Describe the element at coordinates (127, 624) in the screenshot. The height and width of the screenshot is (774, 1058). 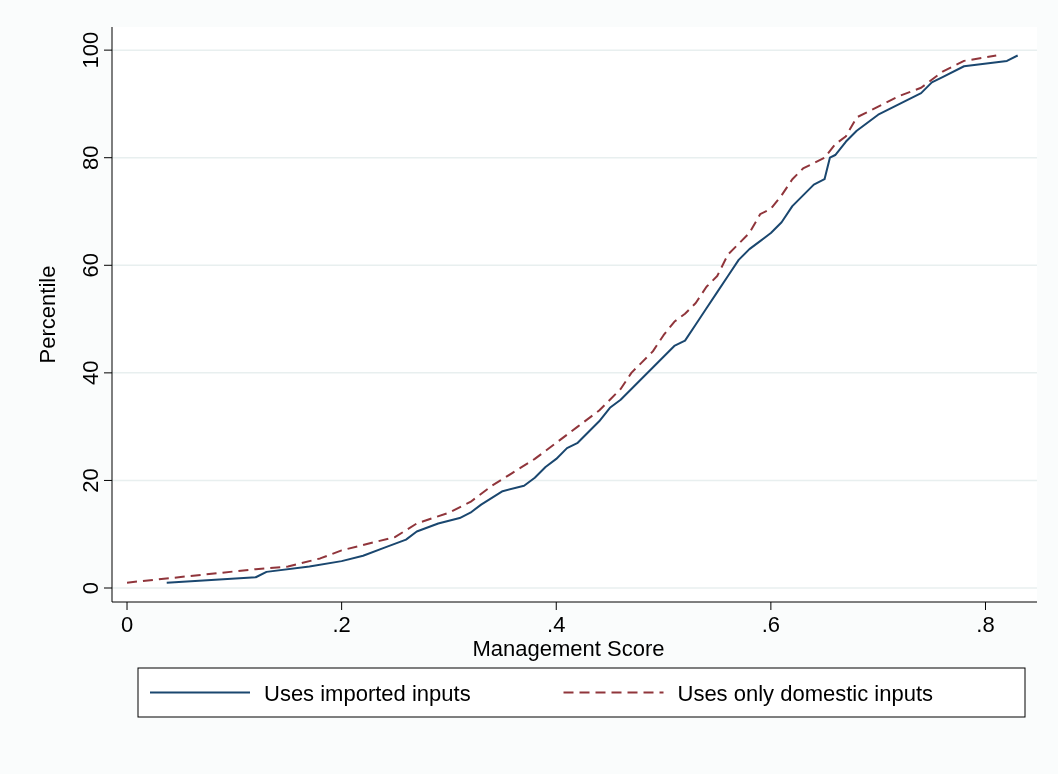
I see `x-tick-label: 0` at that location.